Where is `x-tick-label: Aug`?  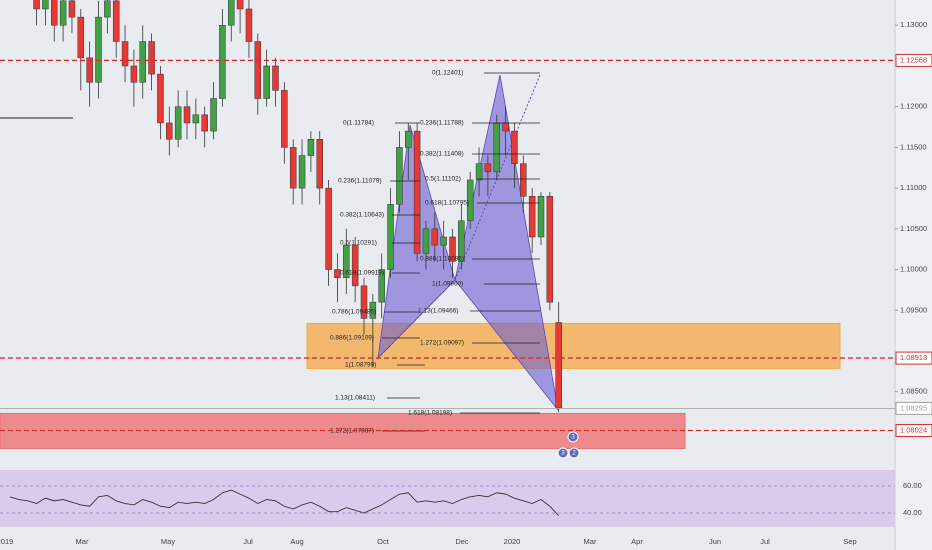
x-tick-label: Aug is located at coordinates (296, 541).